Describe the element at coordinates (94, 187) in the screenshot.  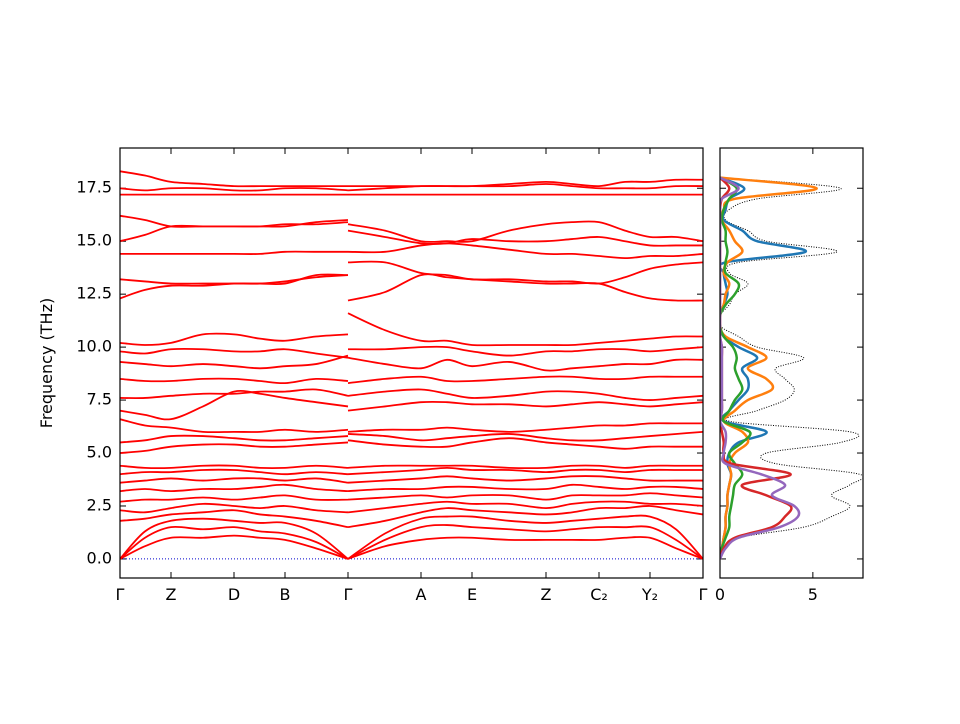
I see `y-tick-label: 17.5` at that location.